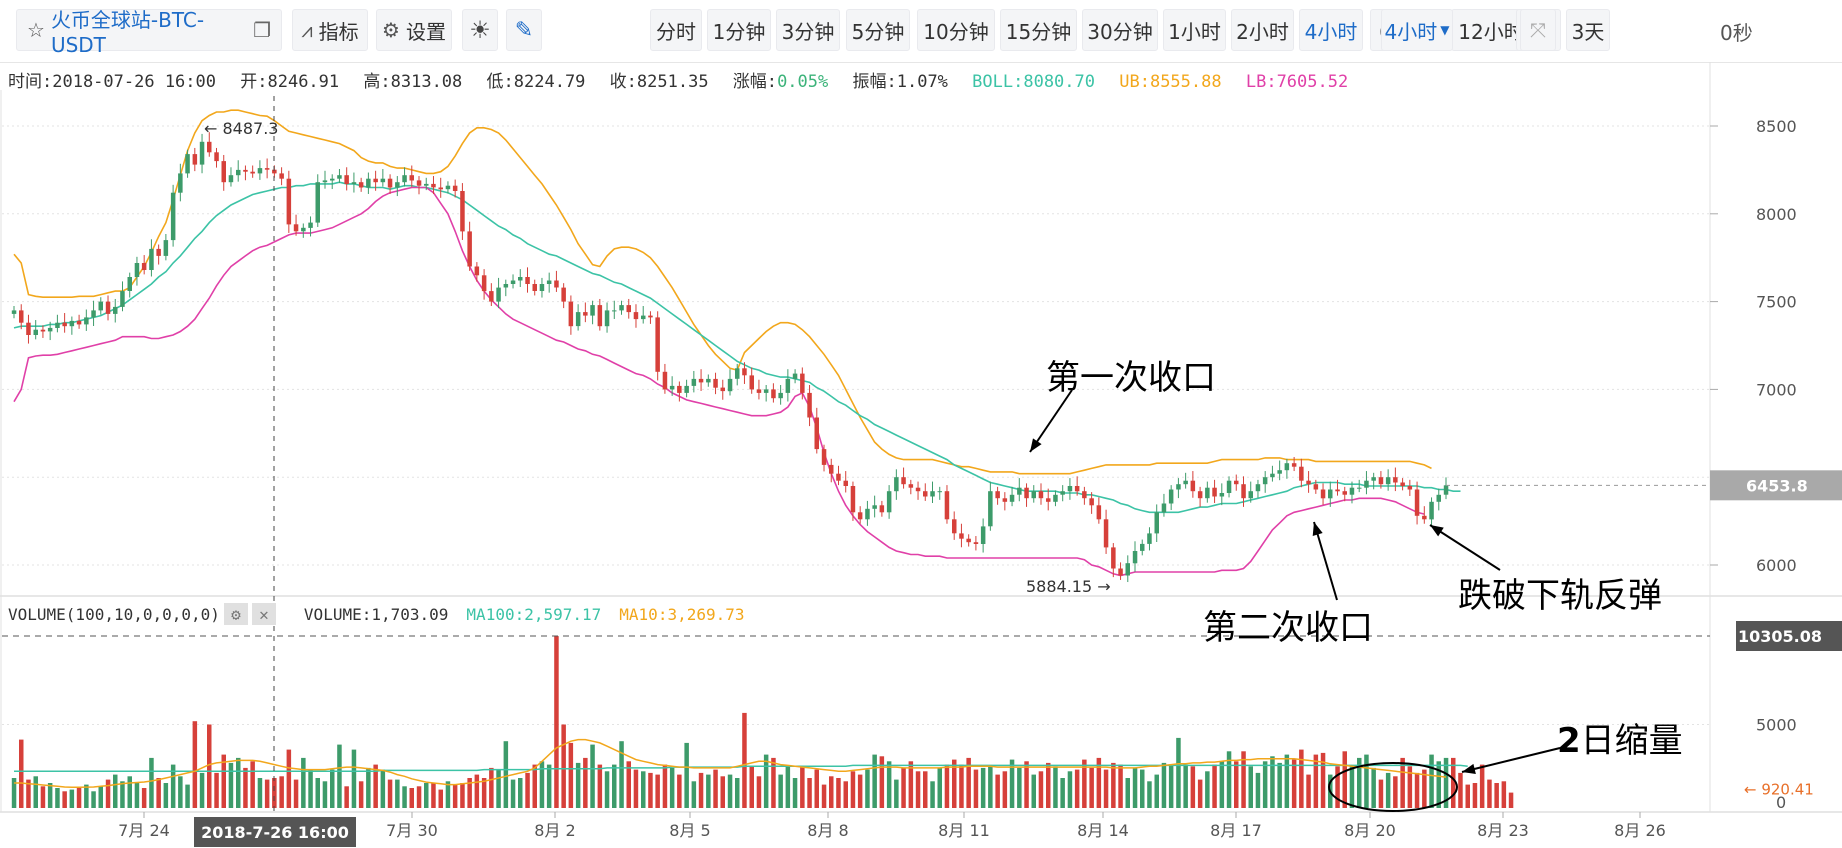 This screenshot has width=1842, height=848. Describe the element at coordinates (739, 30) in the screenshot. I see `period-button: 1分钟` at that location.